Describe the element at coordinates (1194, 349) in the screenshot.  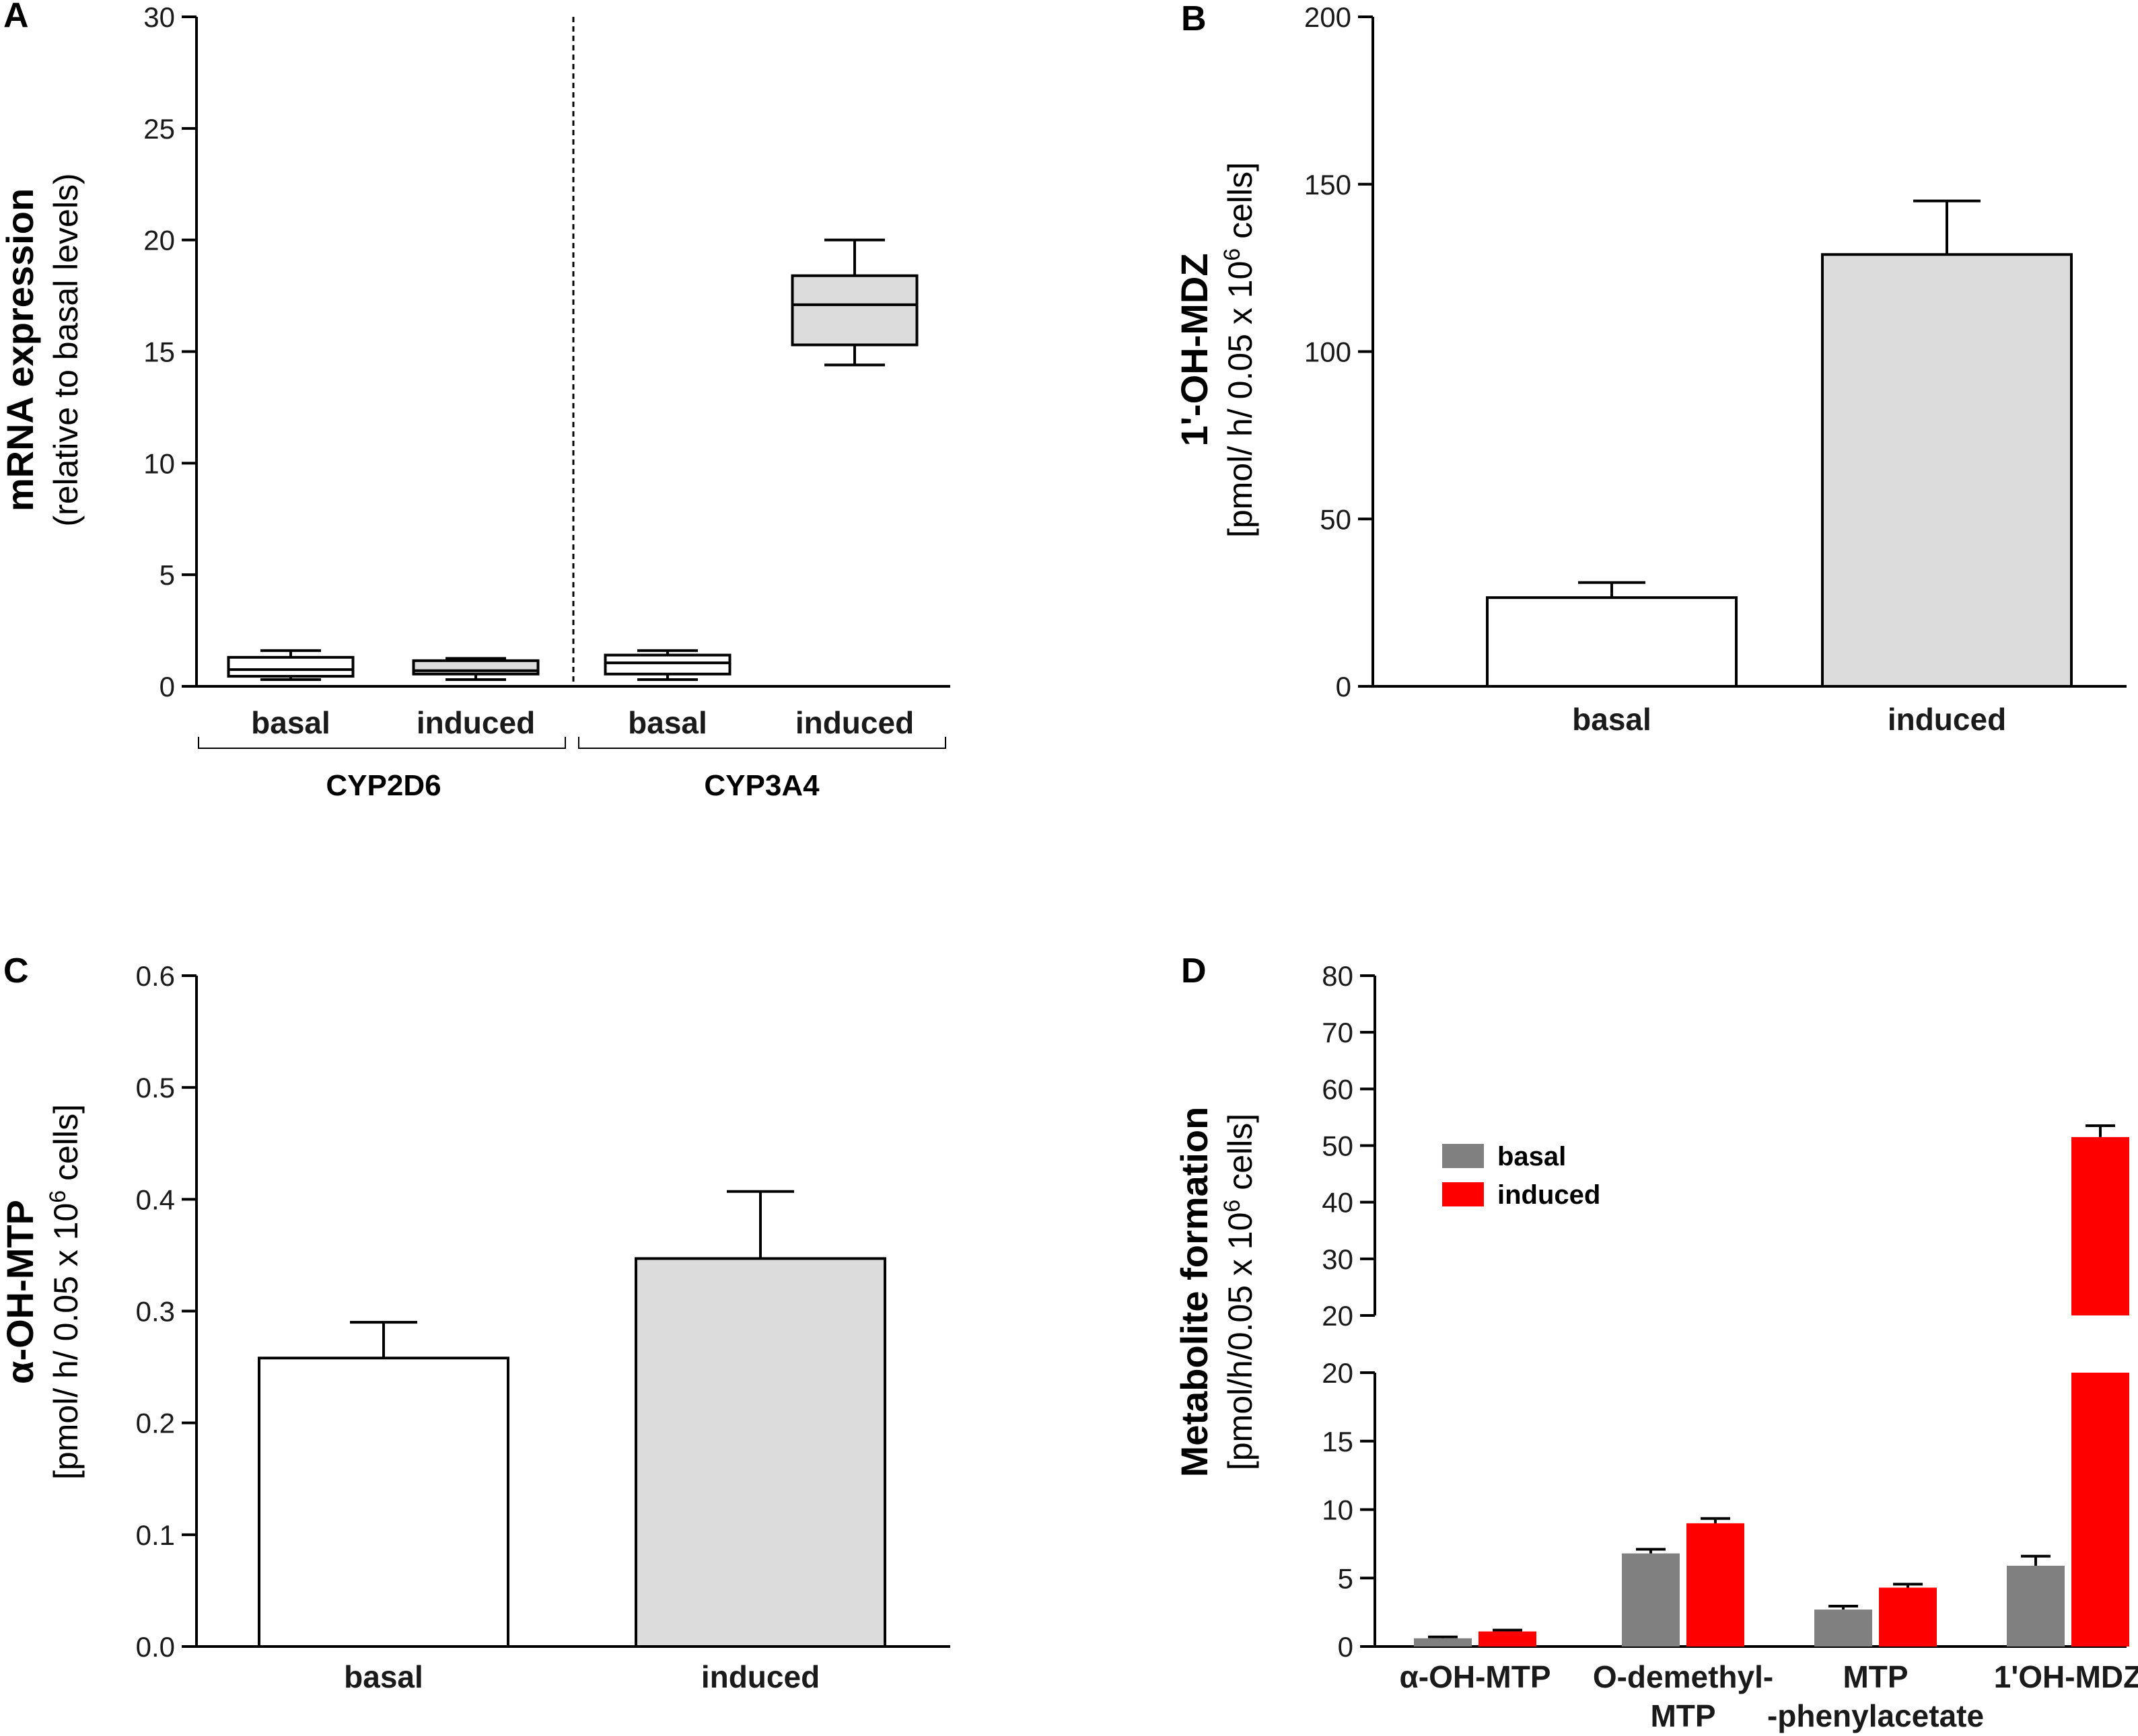
I see `panel-b-y-title-line1: 1'-OH-MDZ` at that location.